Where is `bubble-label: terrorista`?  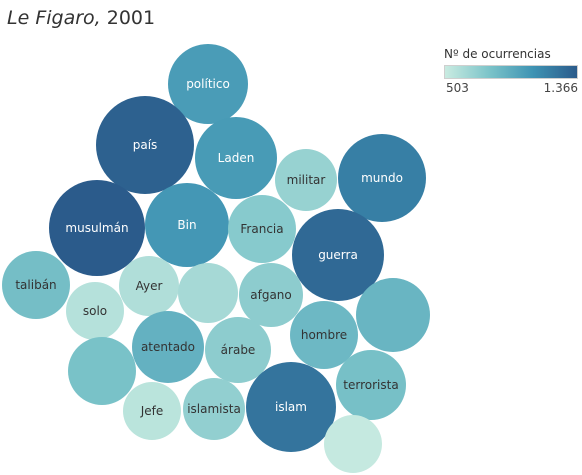
bubble-label: terrorista is located at coordinates (370, 385).